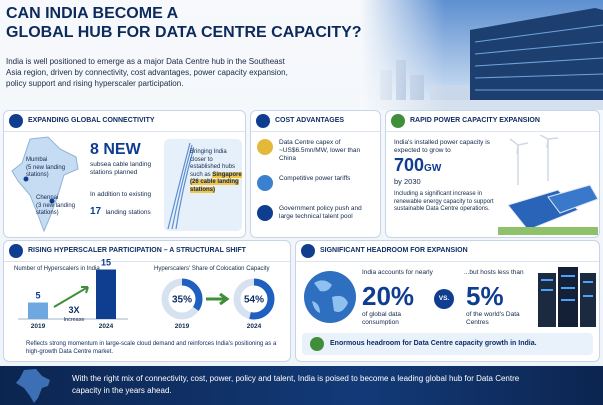 The height and width of the screenshot is (405, 603). What do you see at coordinates (96, 211) in the screenshot?
I see `existing-count: 17` at bounding box center [96, 211].